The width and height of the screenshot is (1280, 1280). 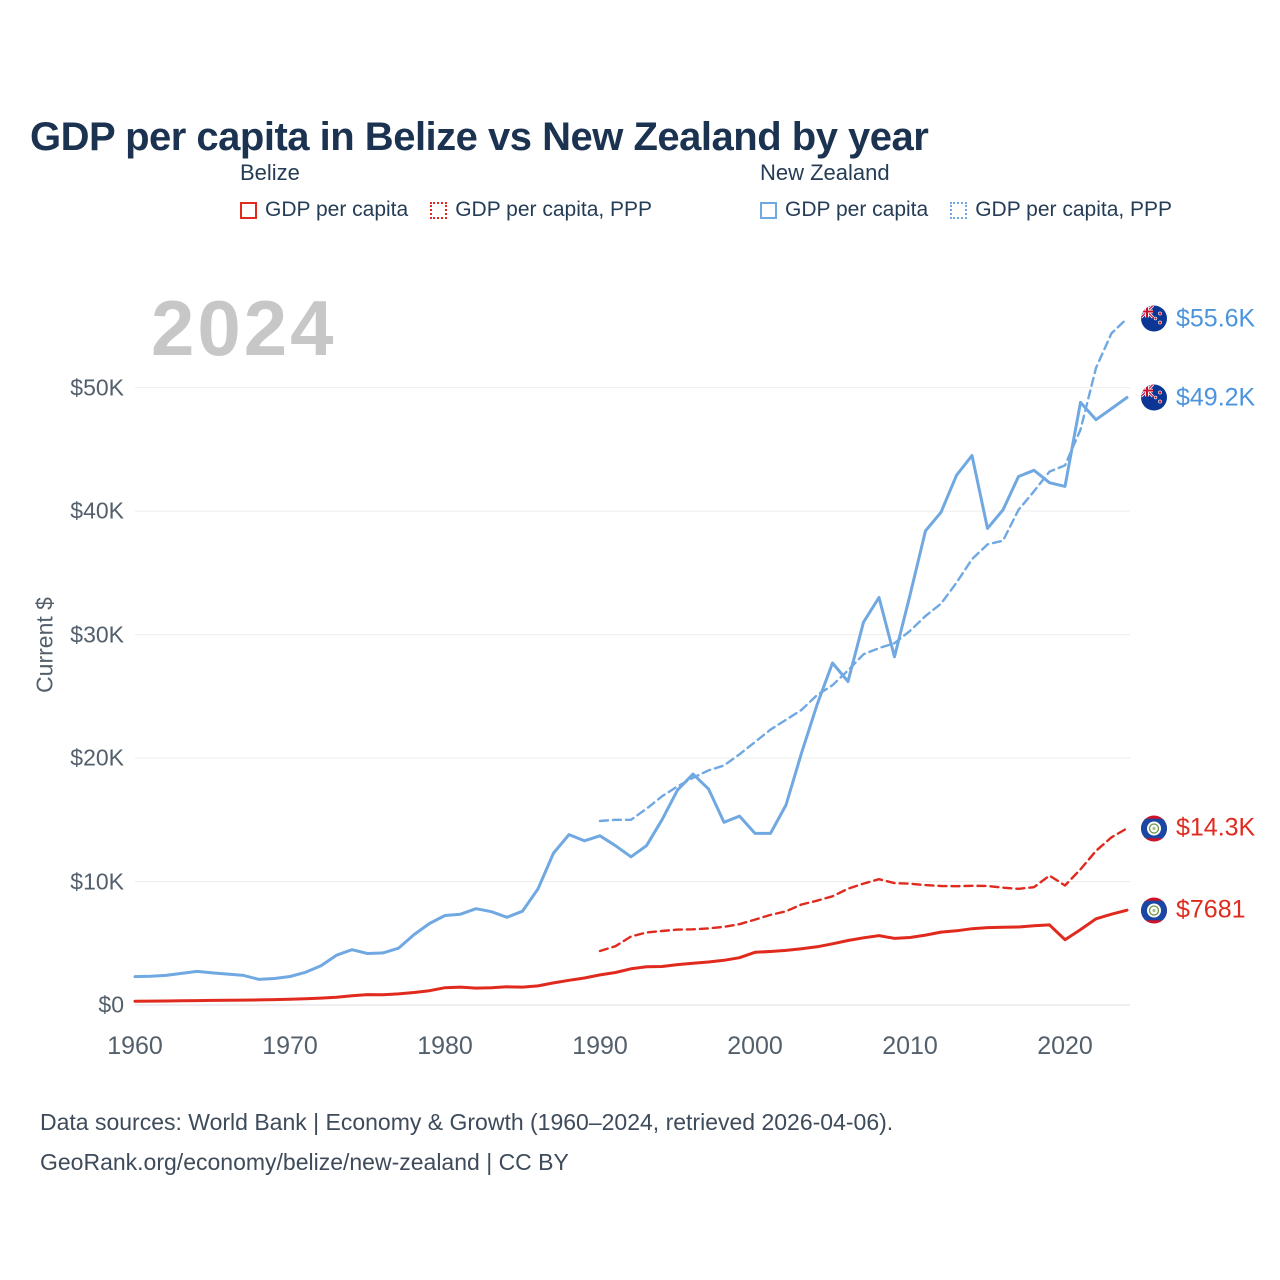 I want to click on x-axis-tick-labels: 1960 1970 1980 1990 2000 2010 2020, so click(x=618, y=1050).